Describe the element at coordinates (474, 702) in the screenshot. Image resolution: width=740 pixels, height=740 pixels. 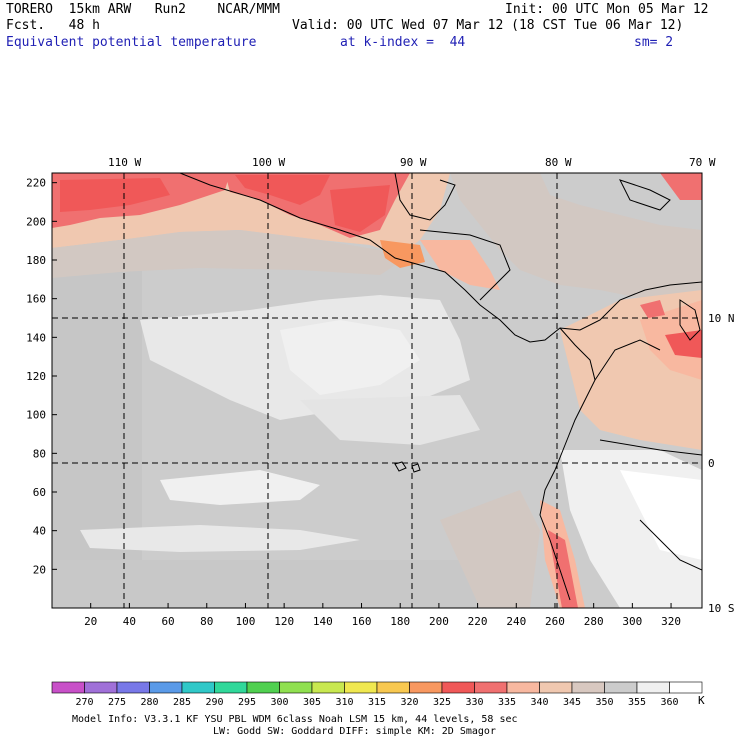
I see `colorbar-label: 330` at that location.